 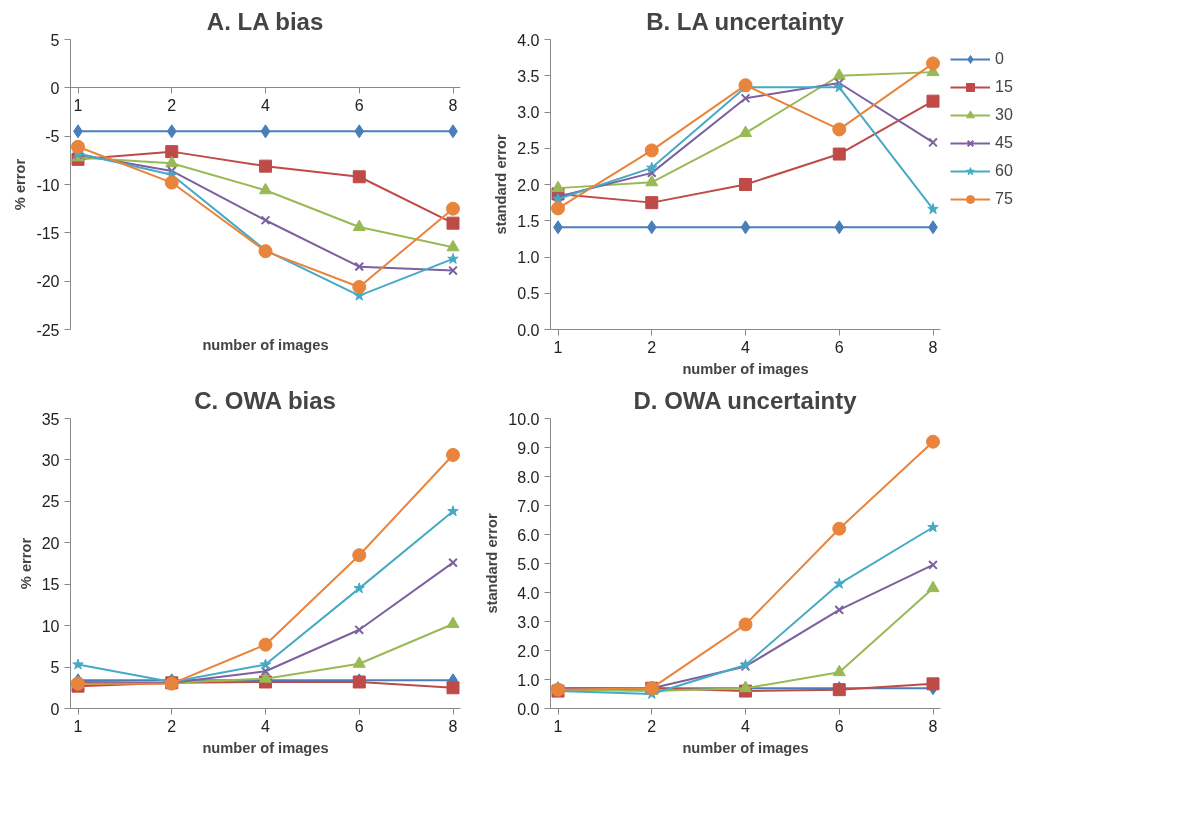 What do you see at coordinates (528, 149) in the screenshot?
I see `y-tick-label: 2.5` at bounding box center [528, 149].